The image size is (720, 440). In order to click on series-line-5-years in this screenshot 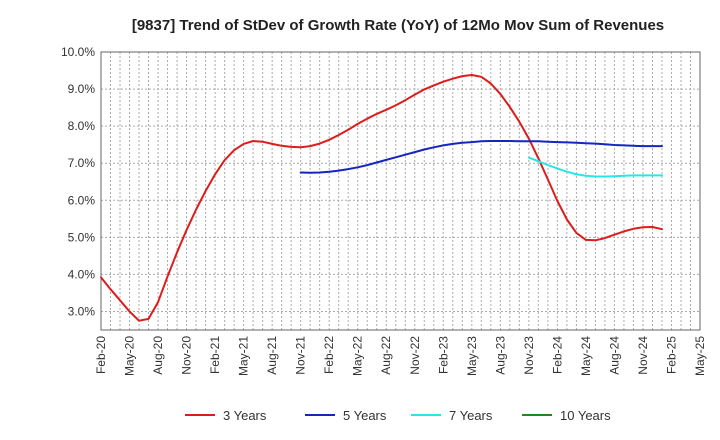, I will do `click(481, 157)`.